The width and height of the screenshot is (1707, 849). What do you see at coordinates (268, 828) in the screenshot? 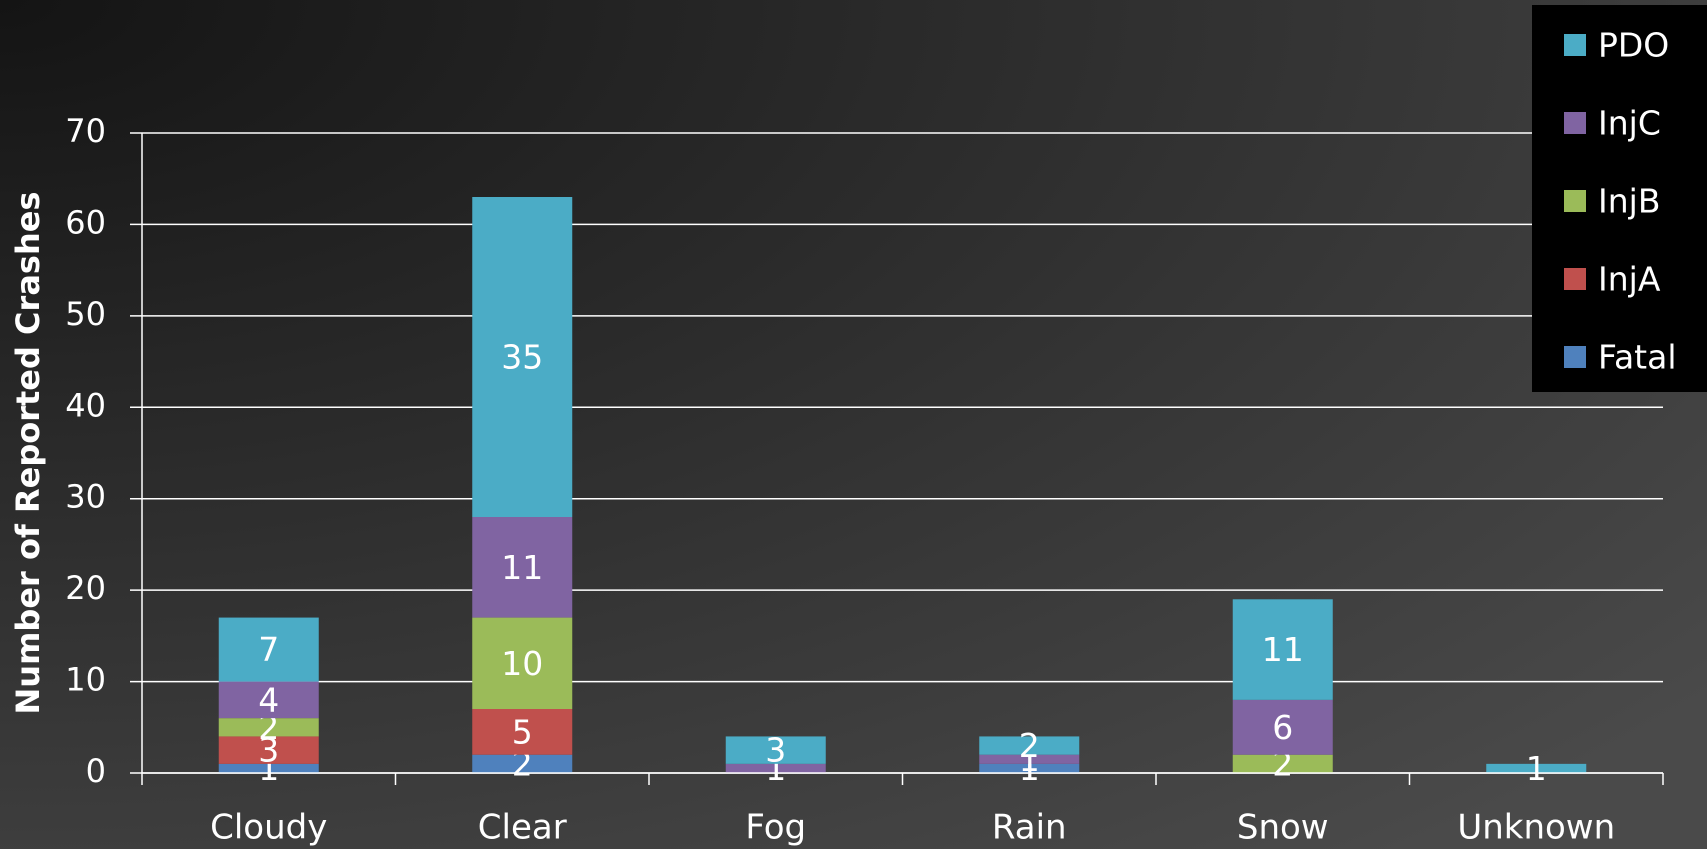
I see `x-tick-label: Cloudy` at bounding box center [268, 828].